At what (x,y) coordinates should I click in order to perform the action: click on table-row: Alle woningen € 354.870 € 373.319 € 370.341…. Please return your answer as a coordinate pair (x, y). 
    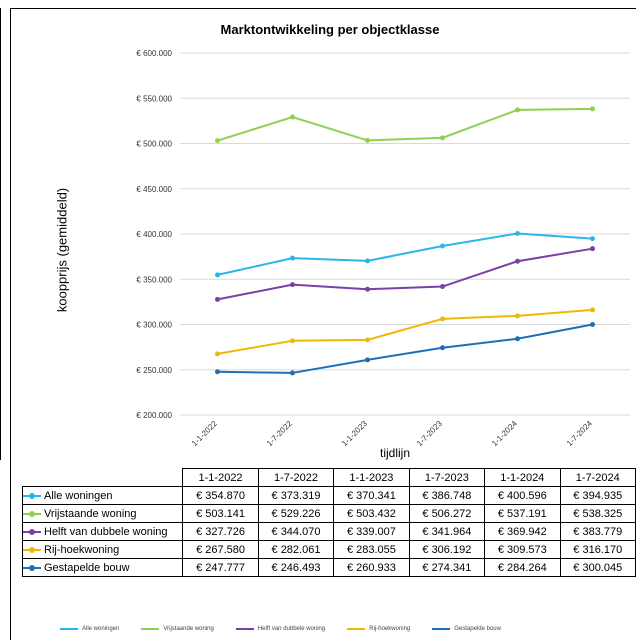
    Looking at the image, I should click on (328, 495).